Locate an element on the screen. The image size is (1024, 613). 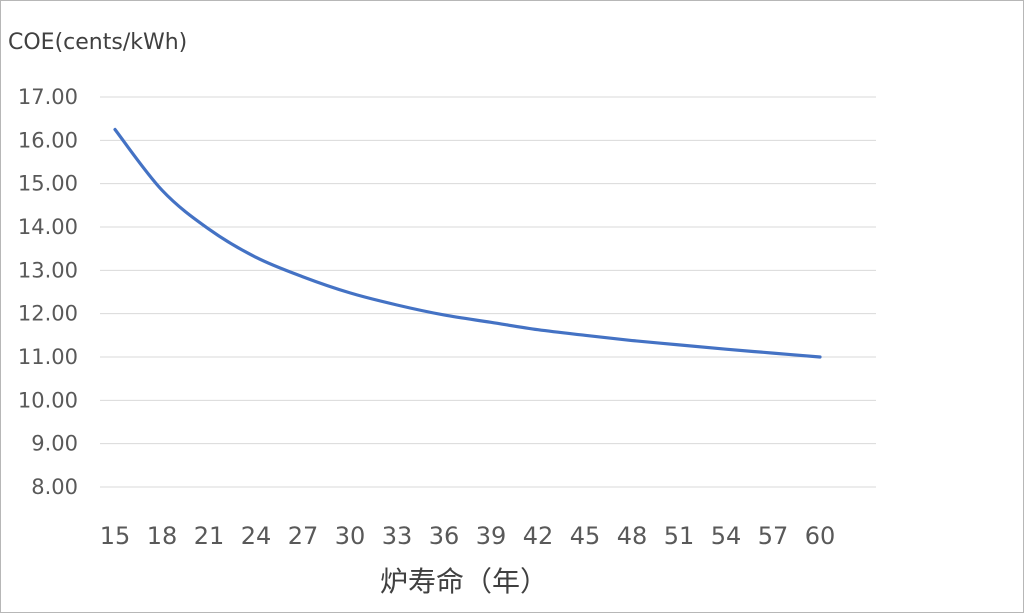
y-tick-label: 9.00 is located at coordinates (54, 444).